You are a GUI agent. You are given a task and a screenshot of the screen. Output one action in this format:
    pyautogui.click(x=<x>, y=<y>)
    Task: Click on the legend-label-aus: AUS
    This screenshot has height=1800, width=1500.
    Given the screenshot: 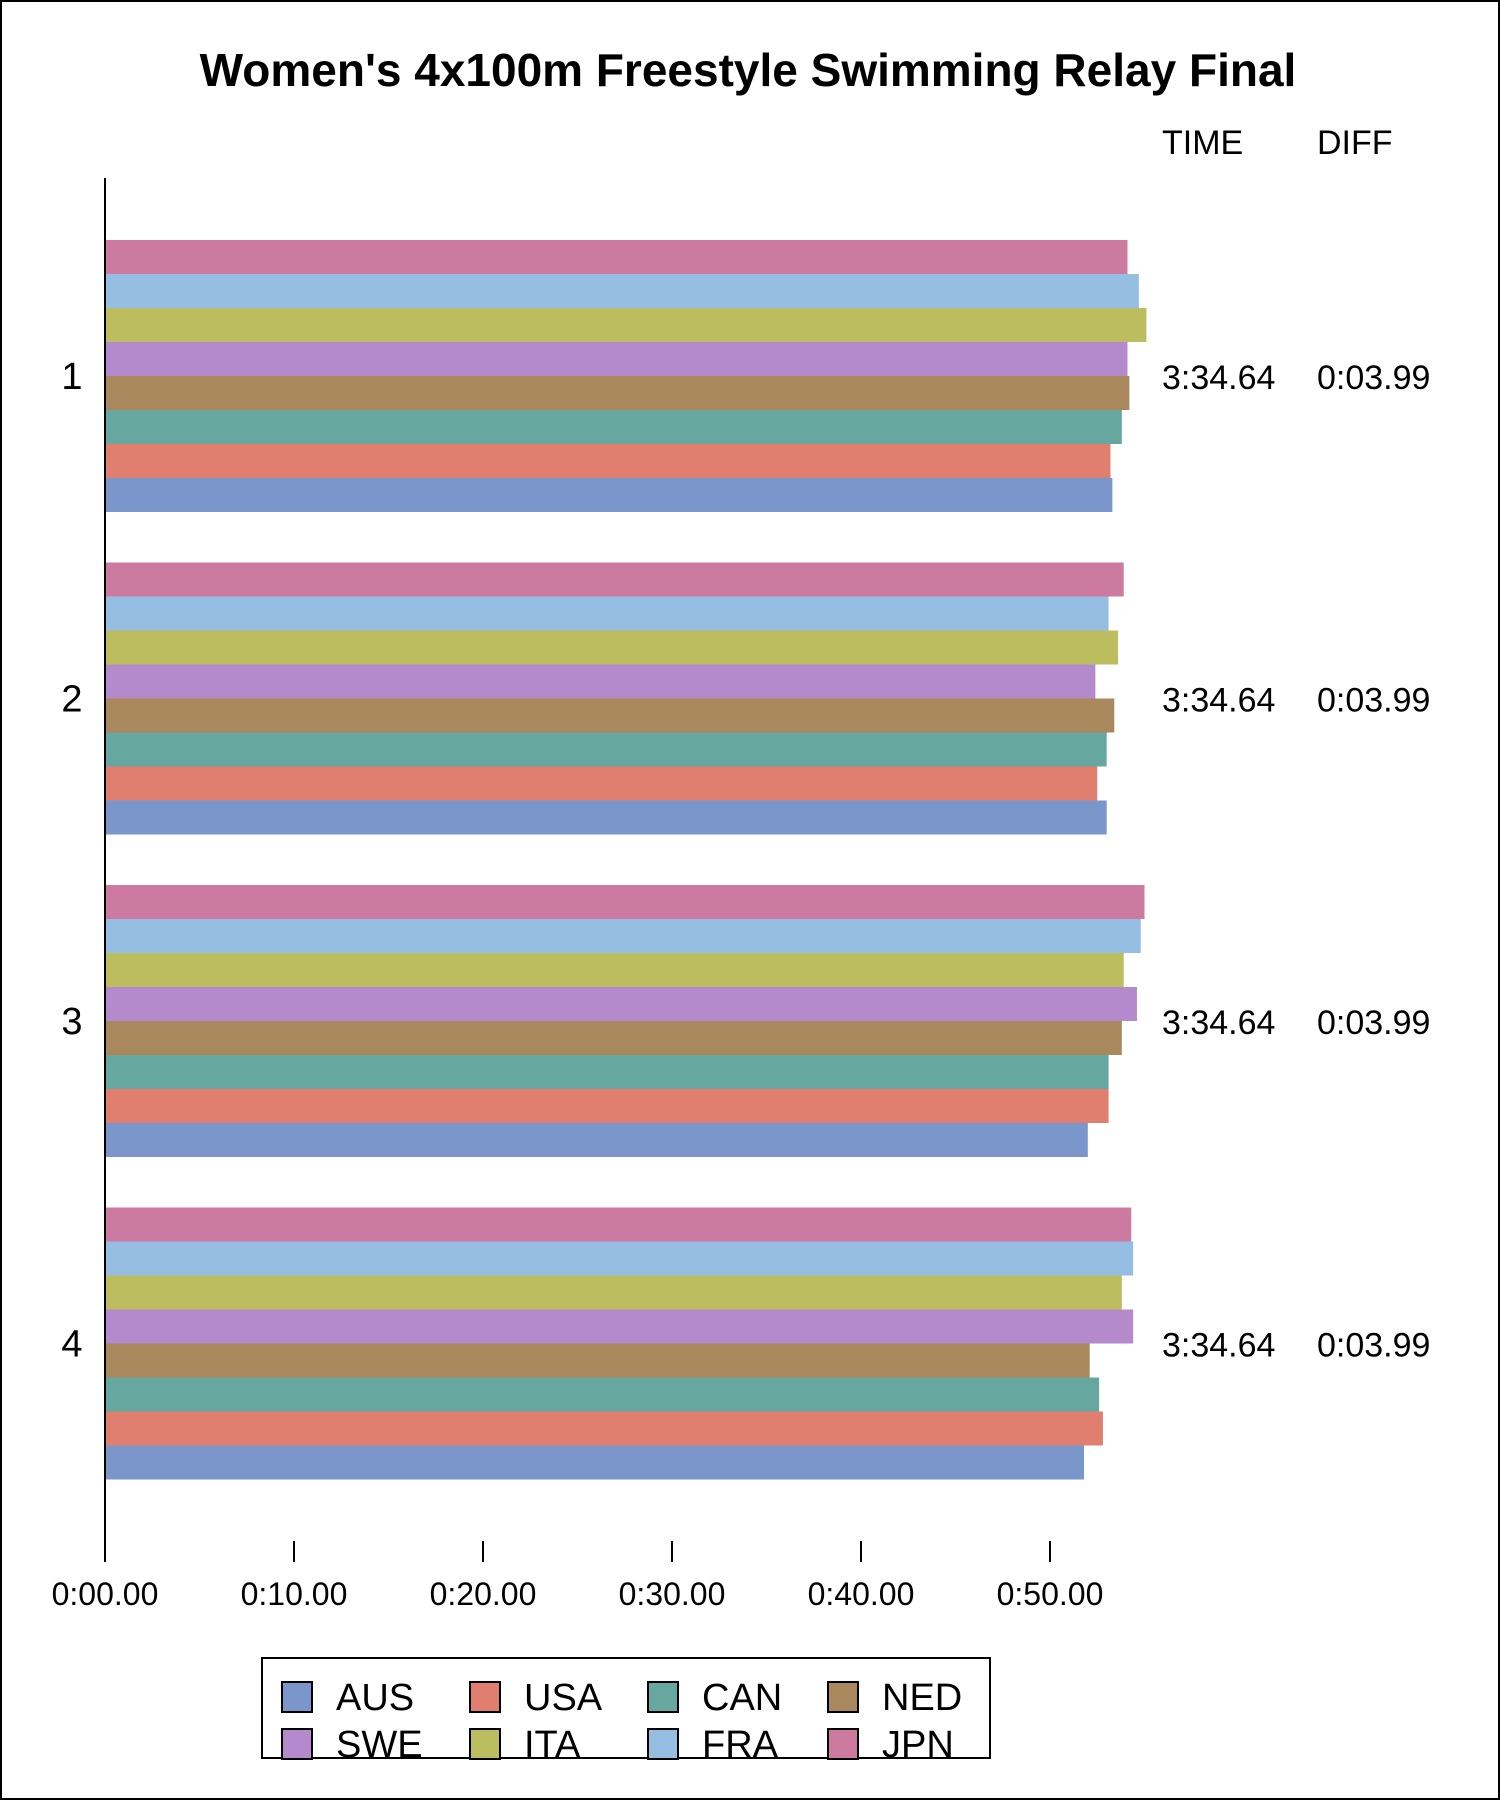 What is the action you would take?
    pyautogui.click(x=375, y=1698)
    